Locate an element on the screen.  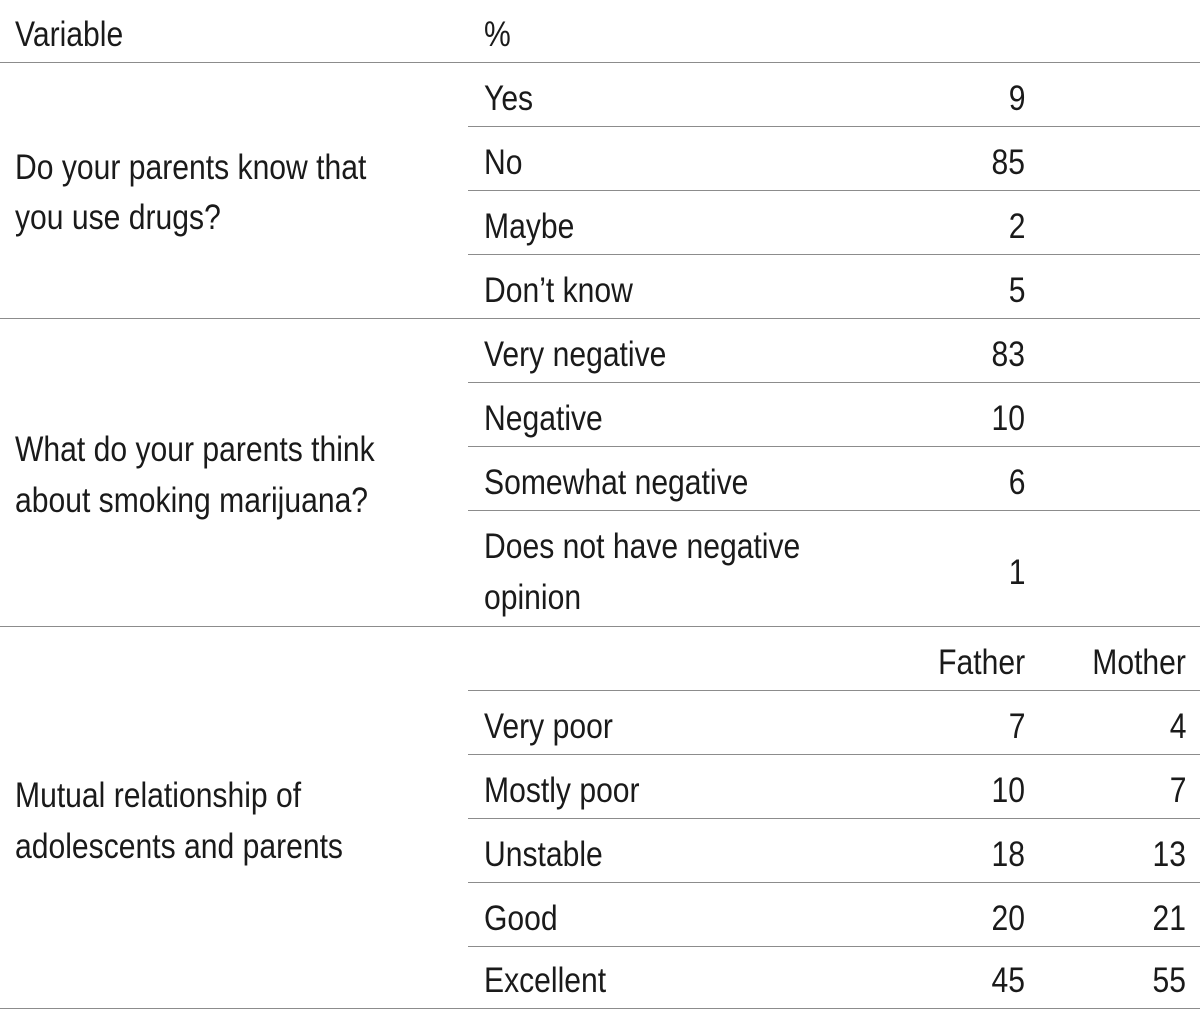
header-percent: % is located at coordinates (497, 34).